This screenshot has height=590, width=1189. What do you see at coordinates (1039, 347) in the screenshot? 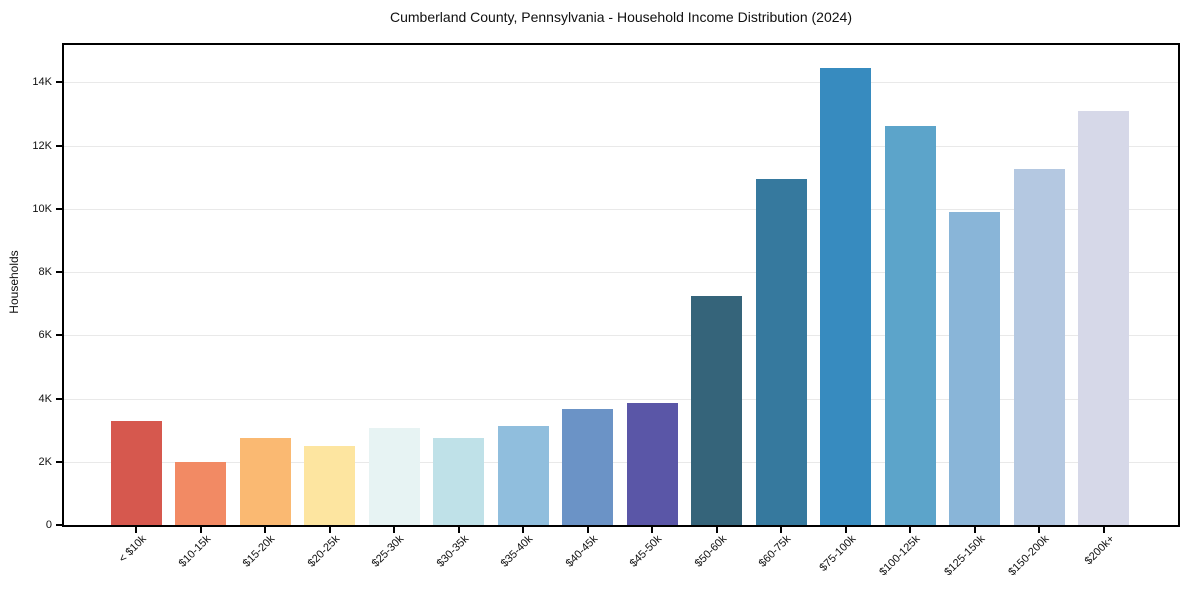
I see `bar-$150-200k` at bounding box center [1039, 347].